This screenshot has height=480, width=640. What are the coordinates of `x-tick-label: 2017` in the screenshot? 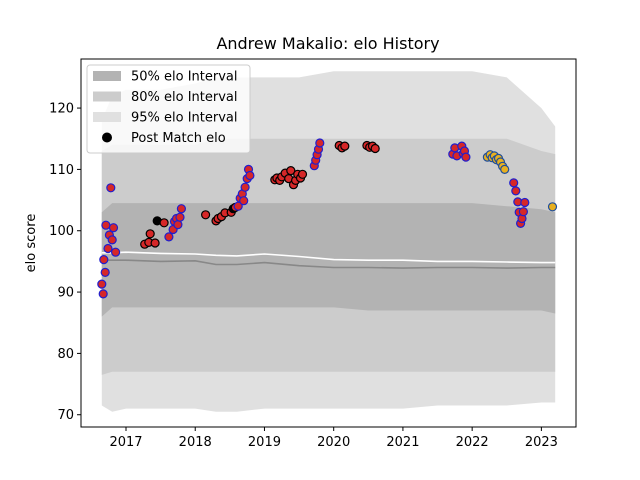 It's located at (125, 442).